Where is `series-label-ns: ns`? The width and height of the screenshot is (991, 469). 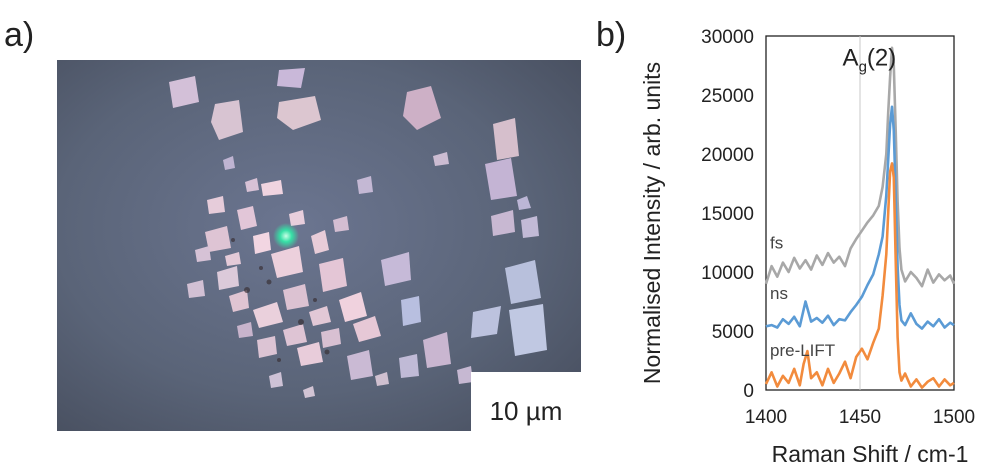 series-label-ns: ns is located at coordinates (779, 293).